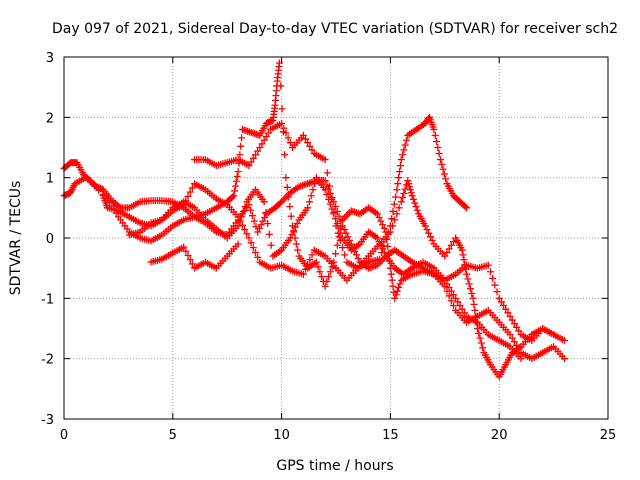 This screenshot has height=480, width=640. I want to click on y-tick-label: 2, so click(50, 118).